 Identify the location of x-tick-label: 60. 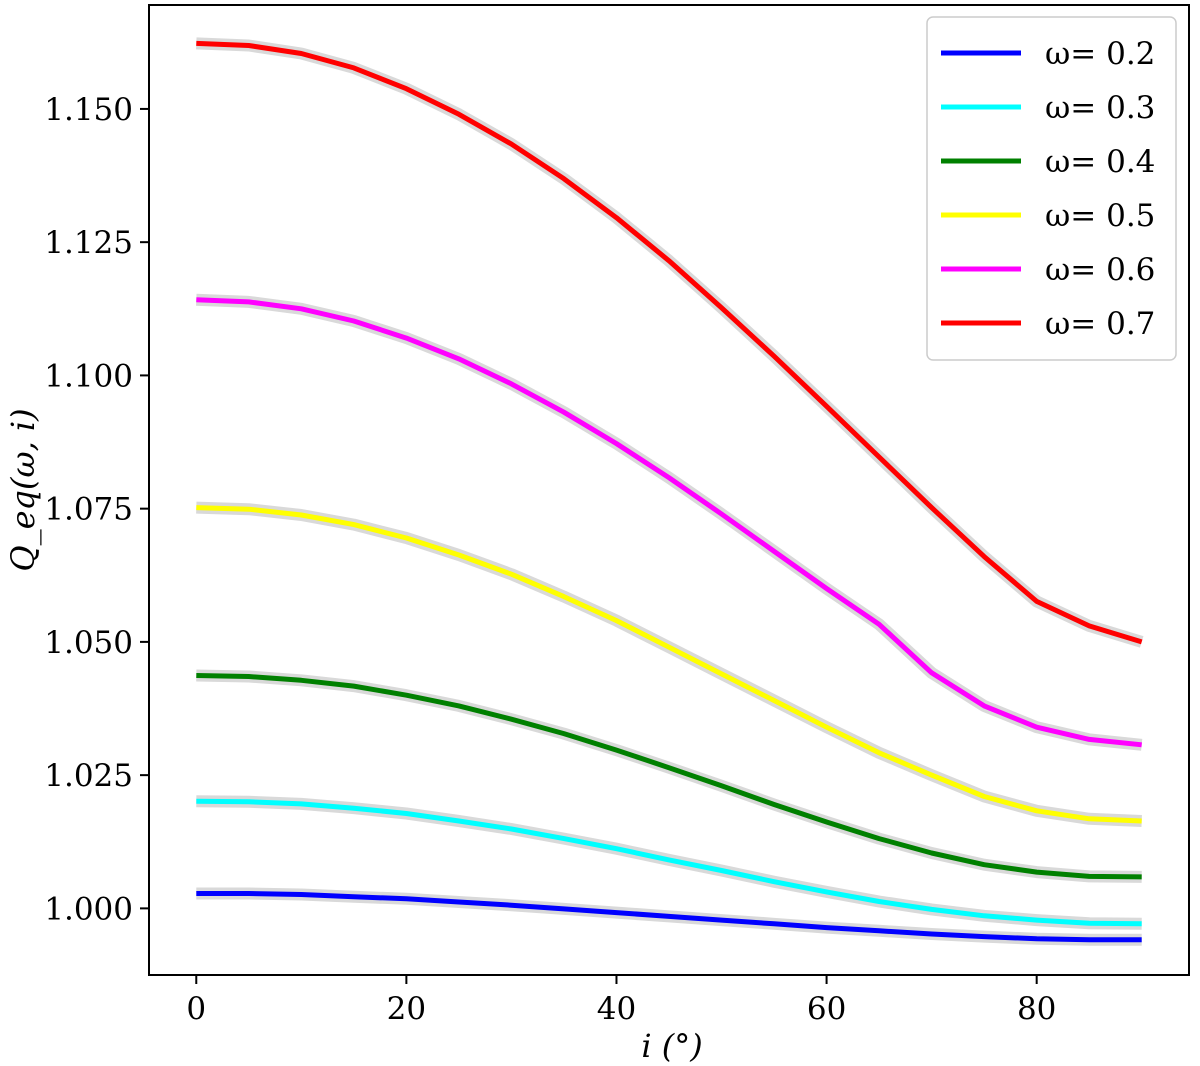
(826, 1009).